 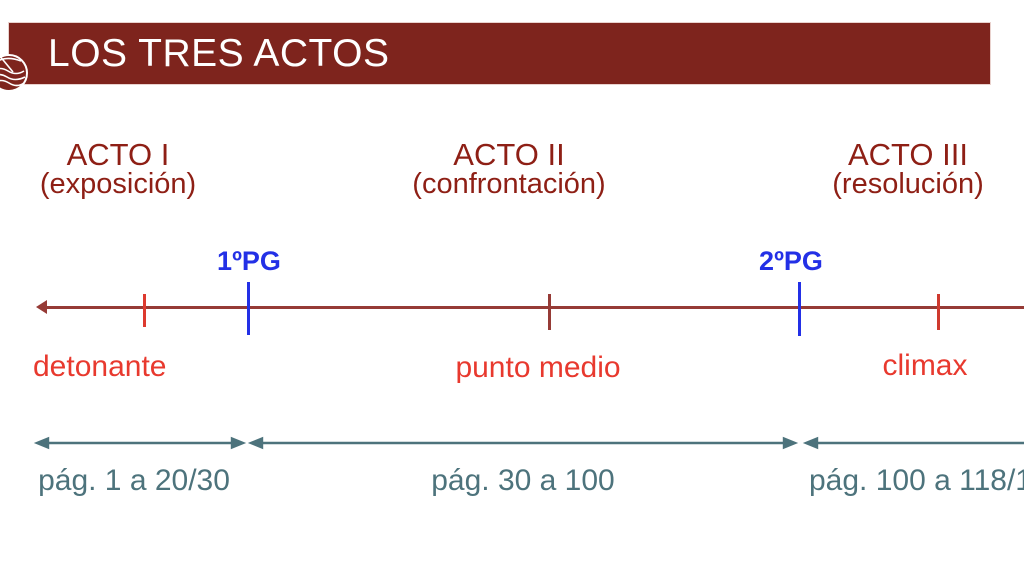 I want to click on plot-point-2-tick, so click(x=799, y=309).